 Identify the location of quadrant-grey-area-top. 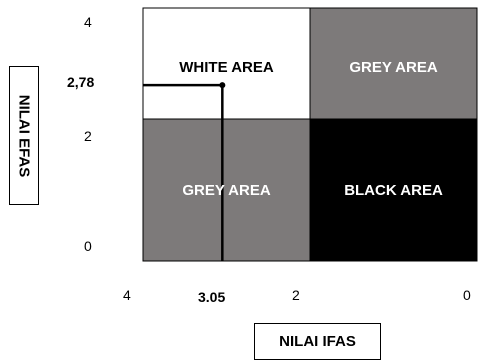
(393, 63).